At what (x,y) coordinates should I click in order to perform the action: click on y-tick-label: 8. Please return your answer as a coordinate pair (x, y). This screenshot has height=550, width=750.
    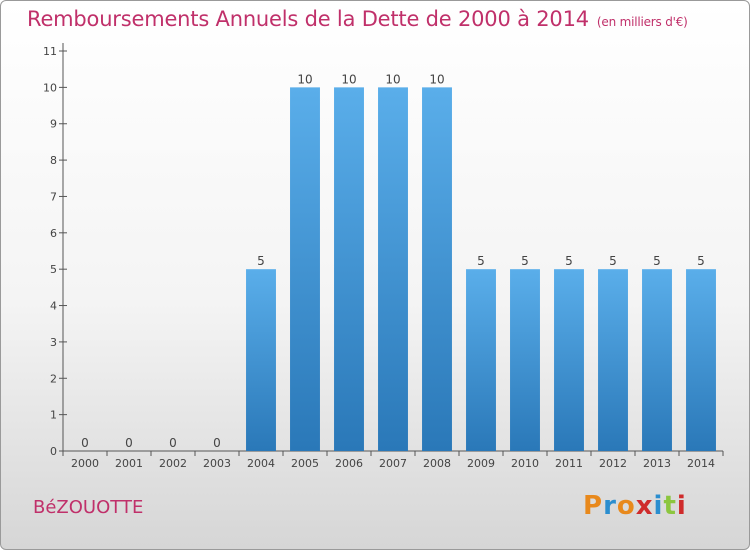
    Looking at the image, I should click on (53, 160).